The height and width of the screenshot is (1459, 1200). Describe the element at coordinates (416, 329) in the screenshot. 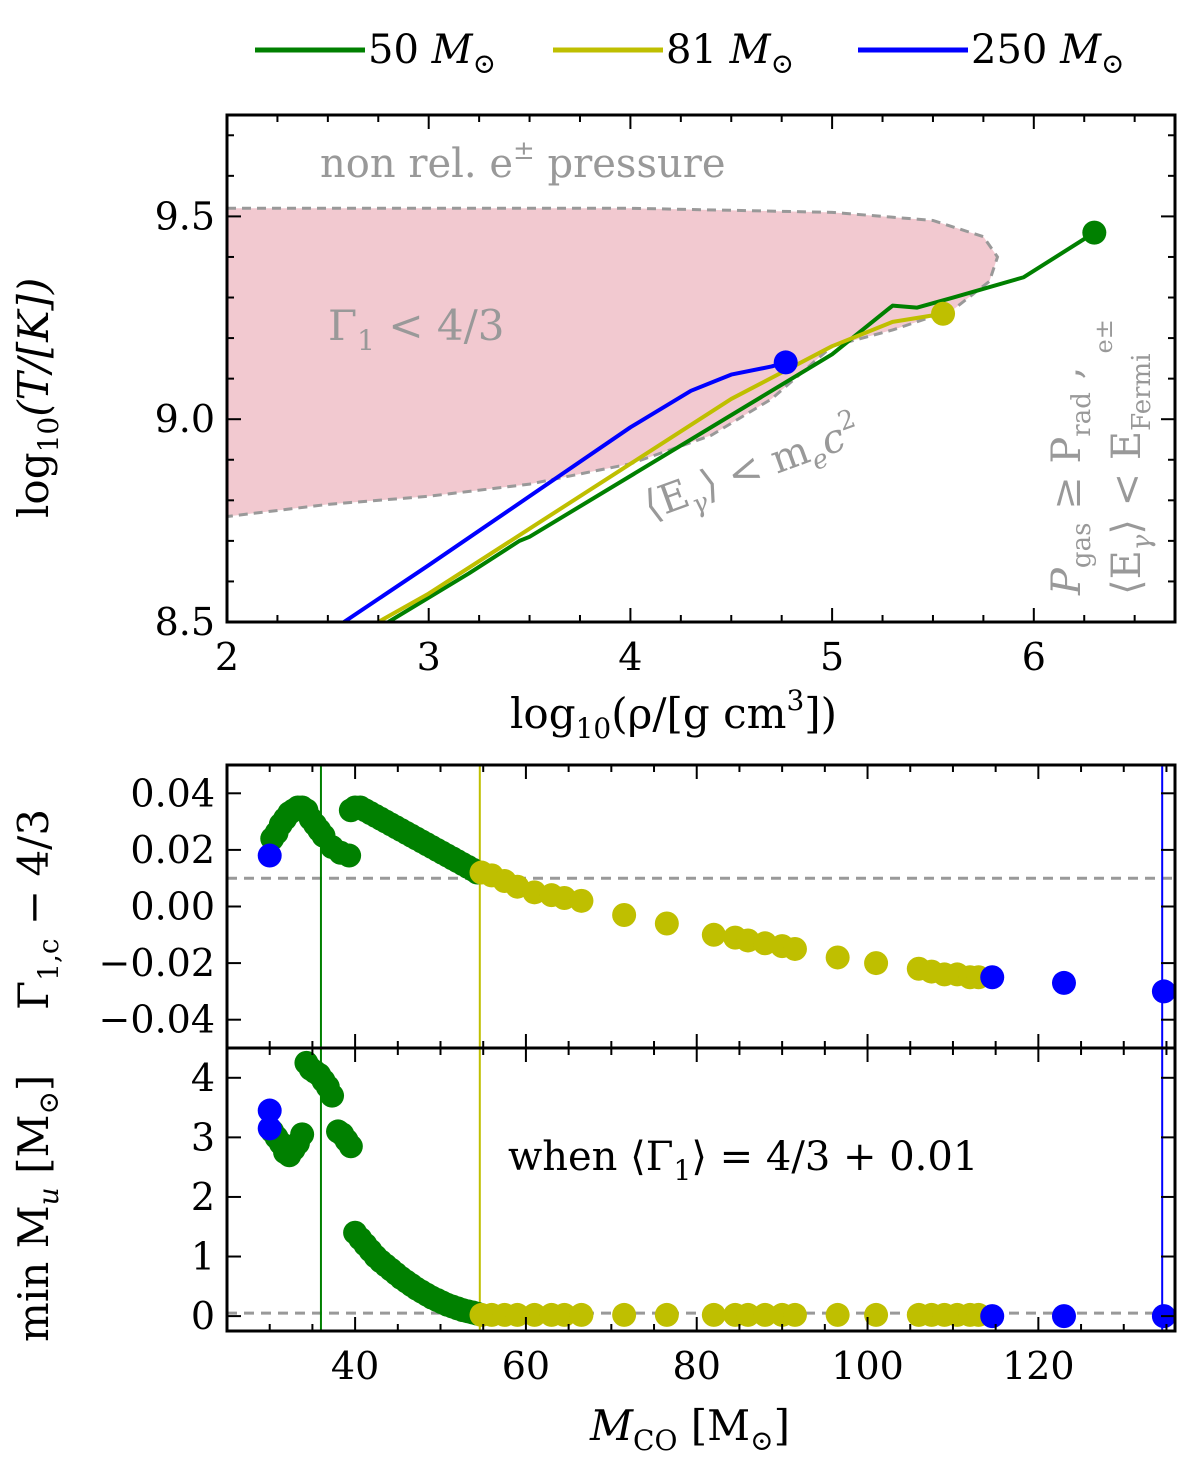

I see `annotation-gamma-lt: Γ1 < 4/3` at that location.